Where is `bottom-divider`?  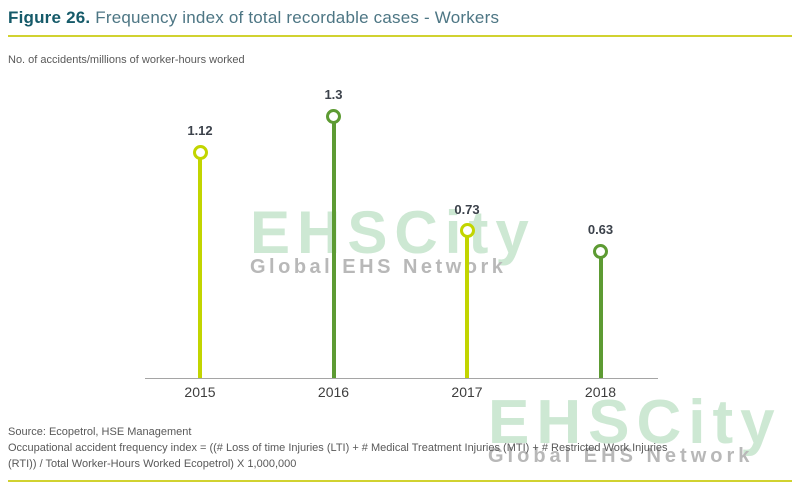 bottom-divider is located at coordinates (400, 481).